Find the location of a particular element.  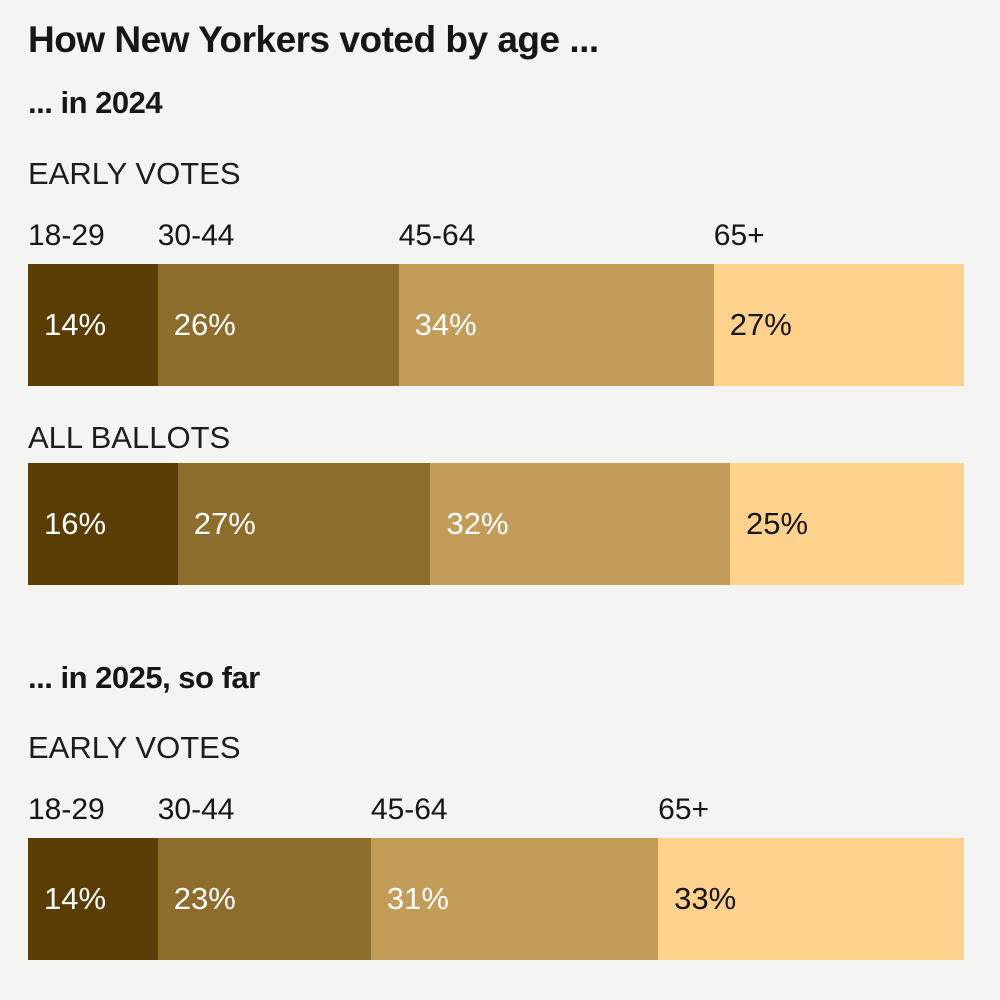

bar-segment: 16% is located at coordinates (103, 523).